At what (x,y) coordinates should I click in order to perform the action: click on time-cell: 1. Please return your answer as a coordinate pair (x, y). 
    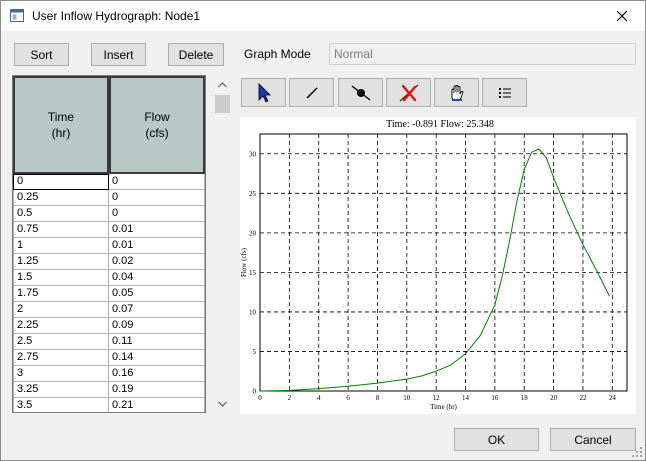
    Looking at the image, I should click on (61, 246).